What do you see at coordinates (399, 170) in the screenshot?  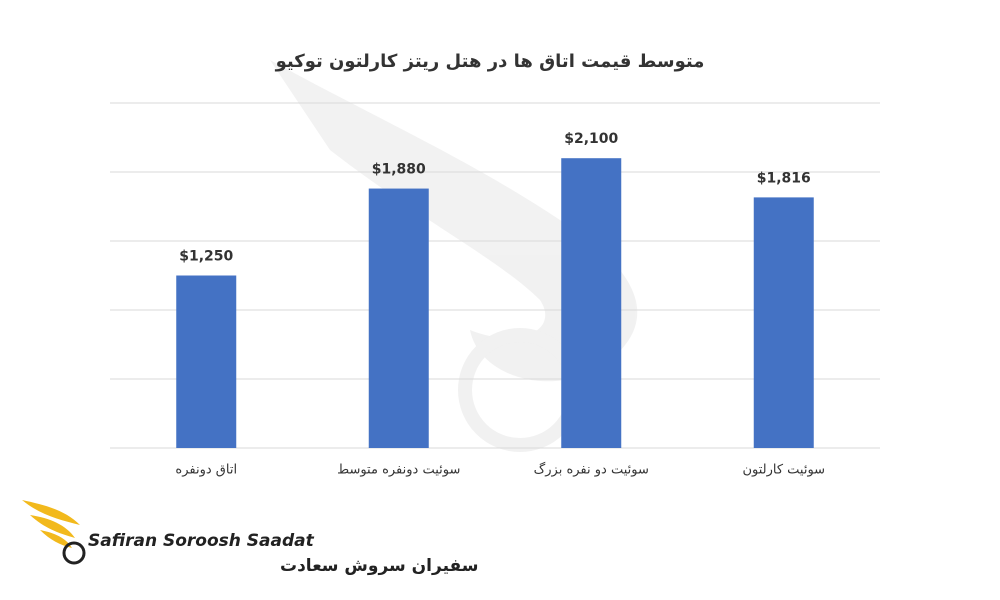 I see `data-label: $1,880` at bounding box center [399, 170].